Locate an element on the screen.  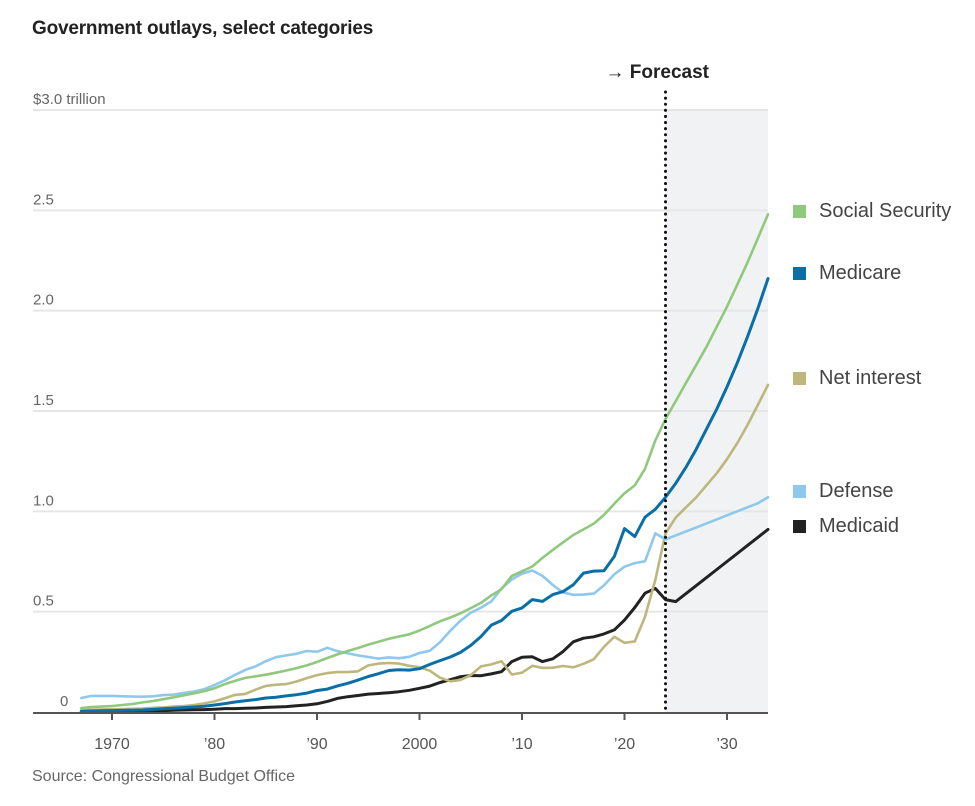
legend-label: Medicaid is located at coordinates (859, 526).